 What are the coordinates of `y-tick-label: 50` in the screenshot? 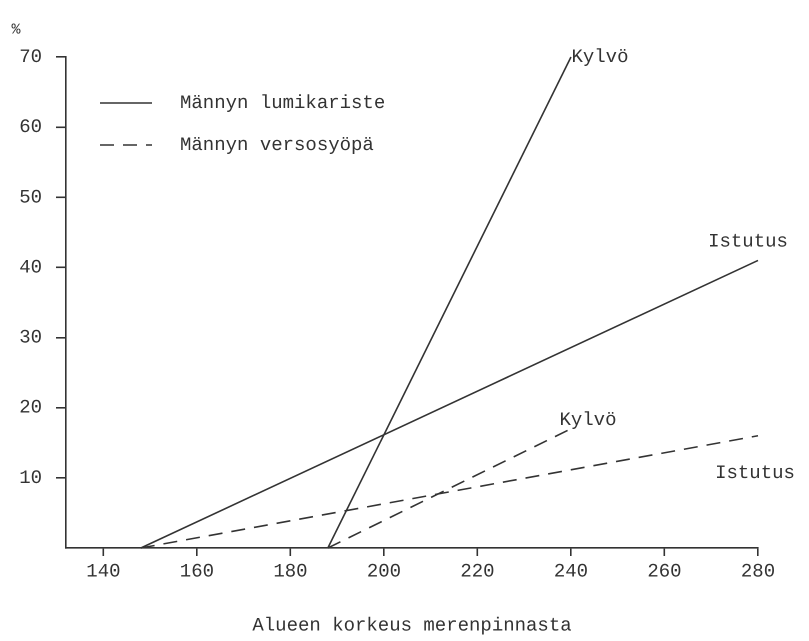 It's located at (30, 197).